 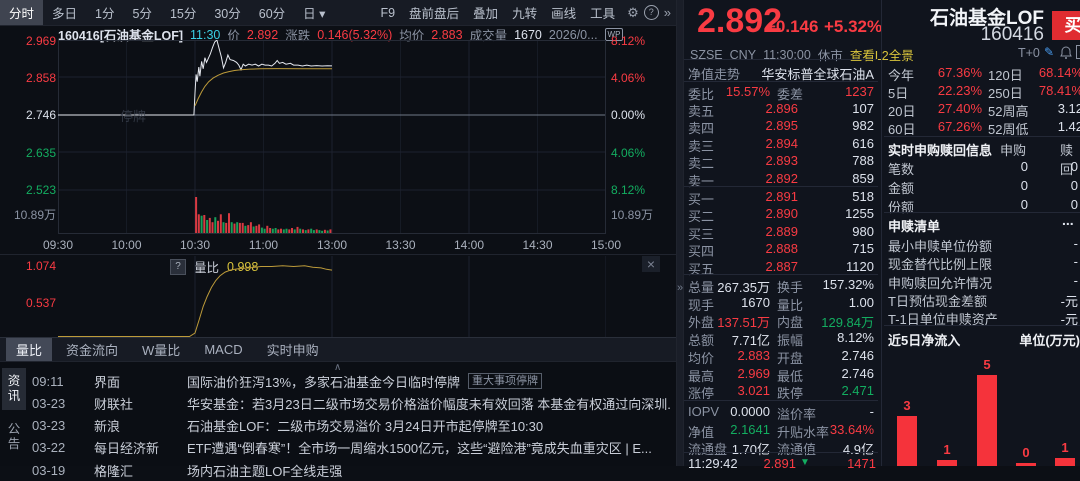 What do you see at coordinates (1078, 52) in the screenshot?
I see `add-icon: +` at bounding box center [1078, 52].